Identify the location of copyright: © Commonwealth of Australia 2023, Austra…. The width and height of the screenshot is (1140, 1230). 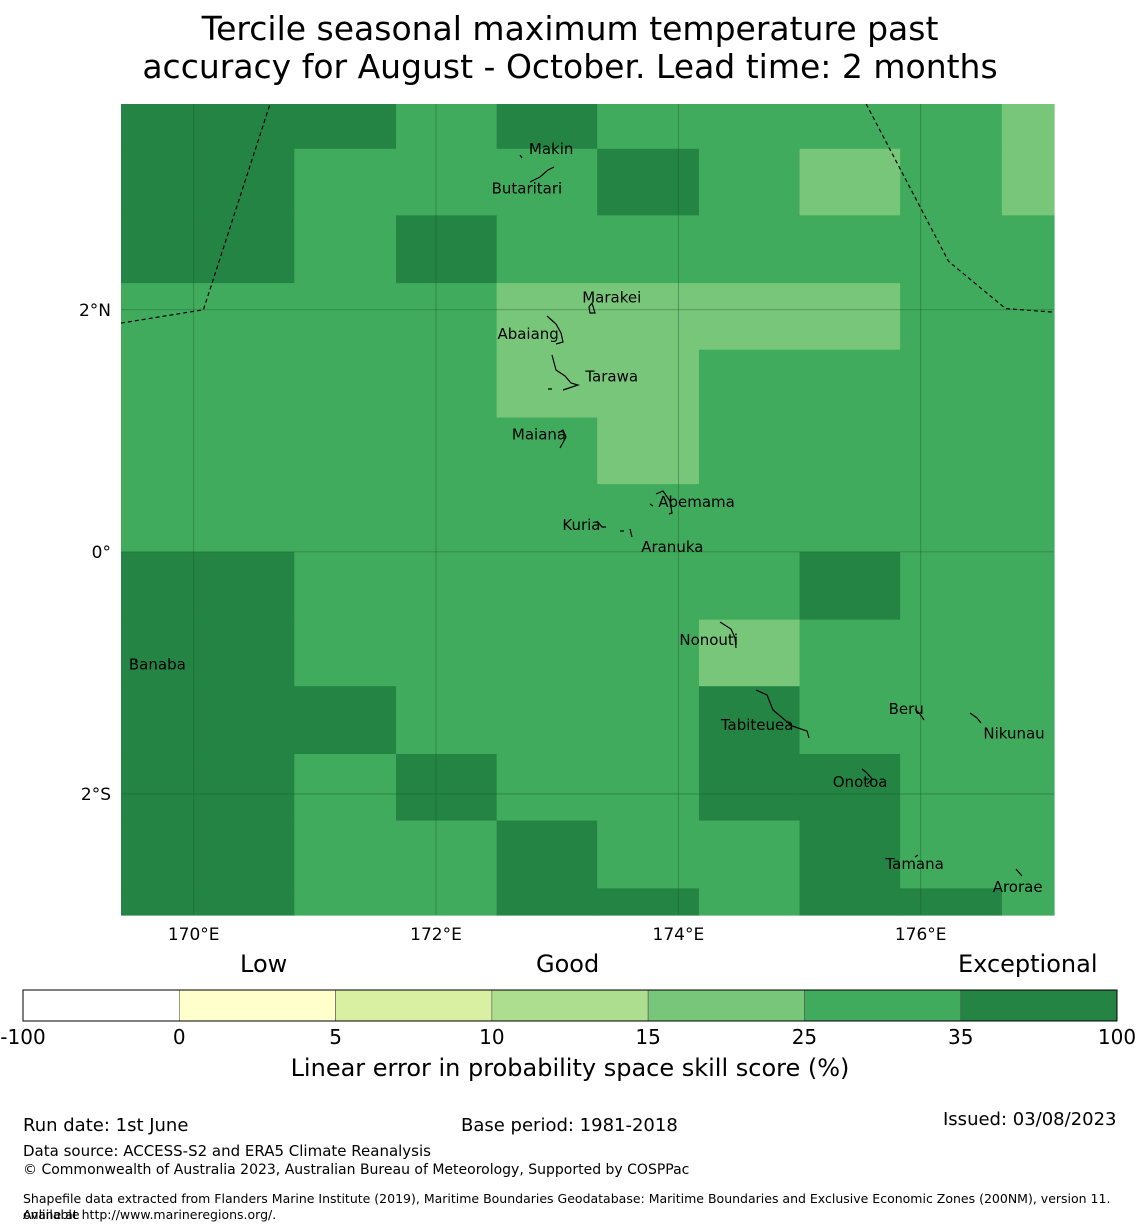
(356, 1170).